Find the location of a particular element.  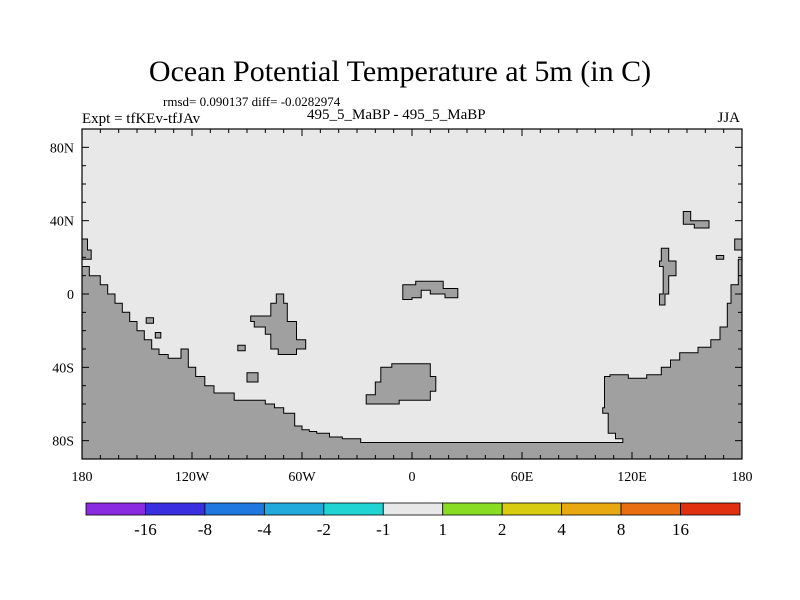

land-north-strip is located at coordinates (430, 290).